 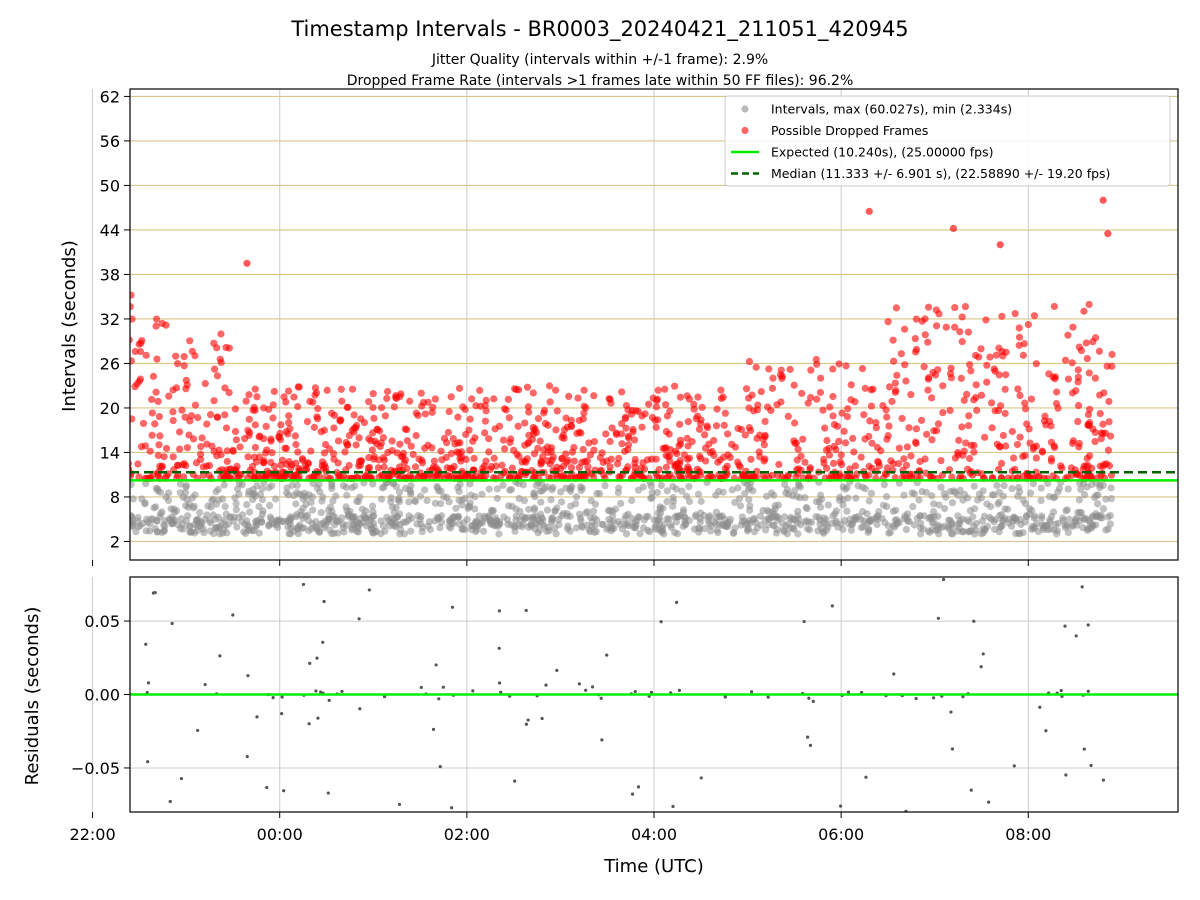 What do you see at coordinates (280, 834) in the screenshot?
I see `x-tick-label: 00:00` at bounding box center [280, 834].